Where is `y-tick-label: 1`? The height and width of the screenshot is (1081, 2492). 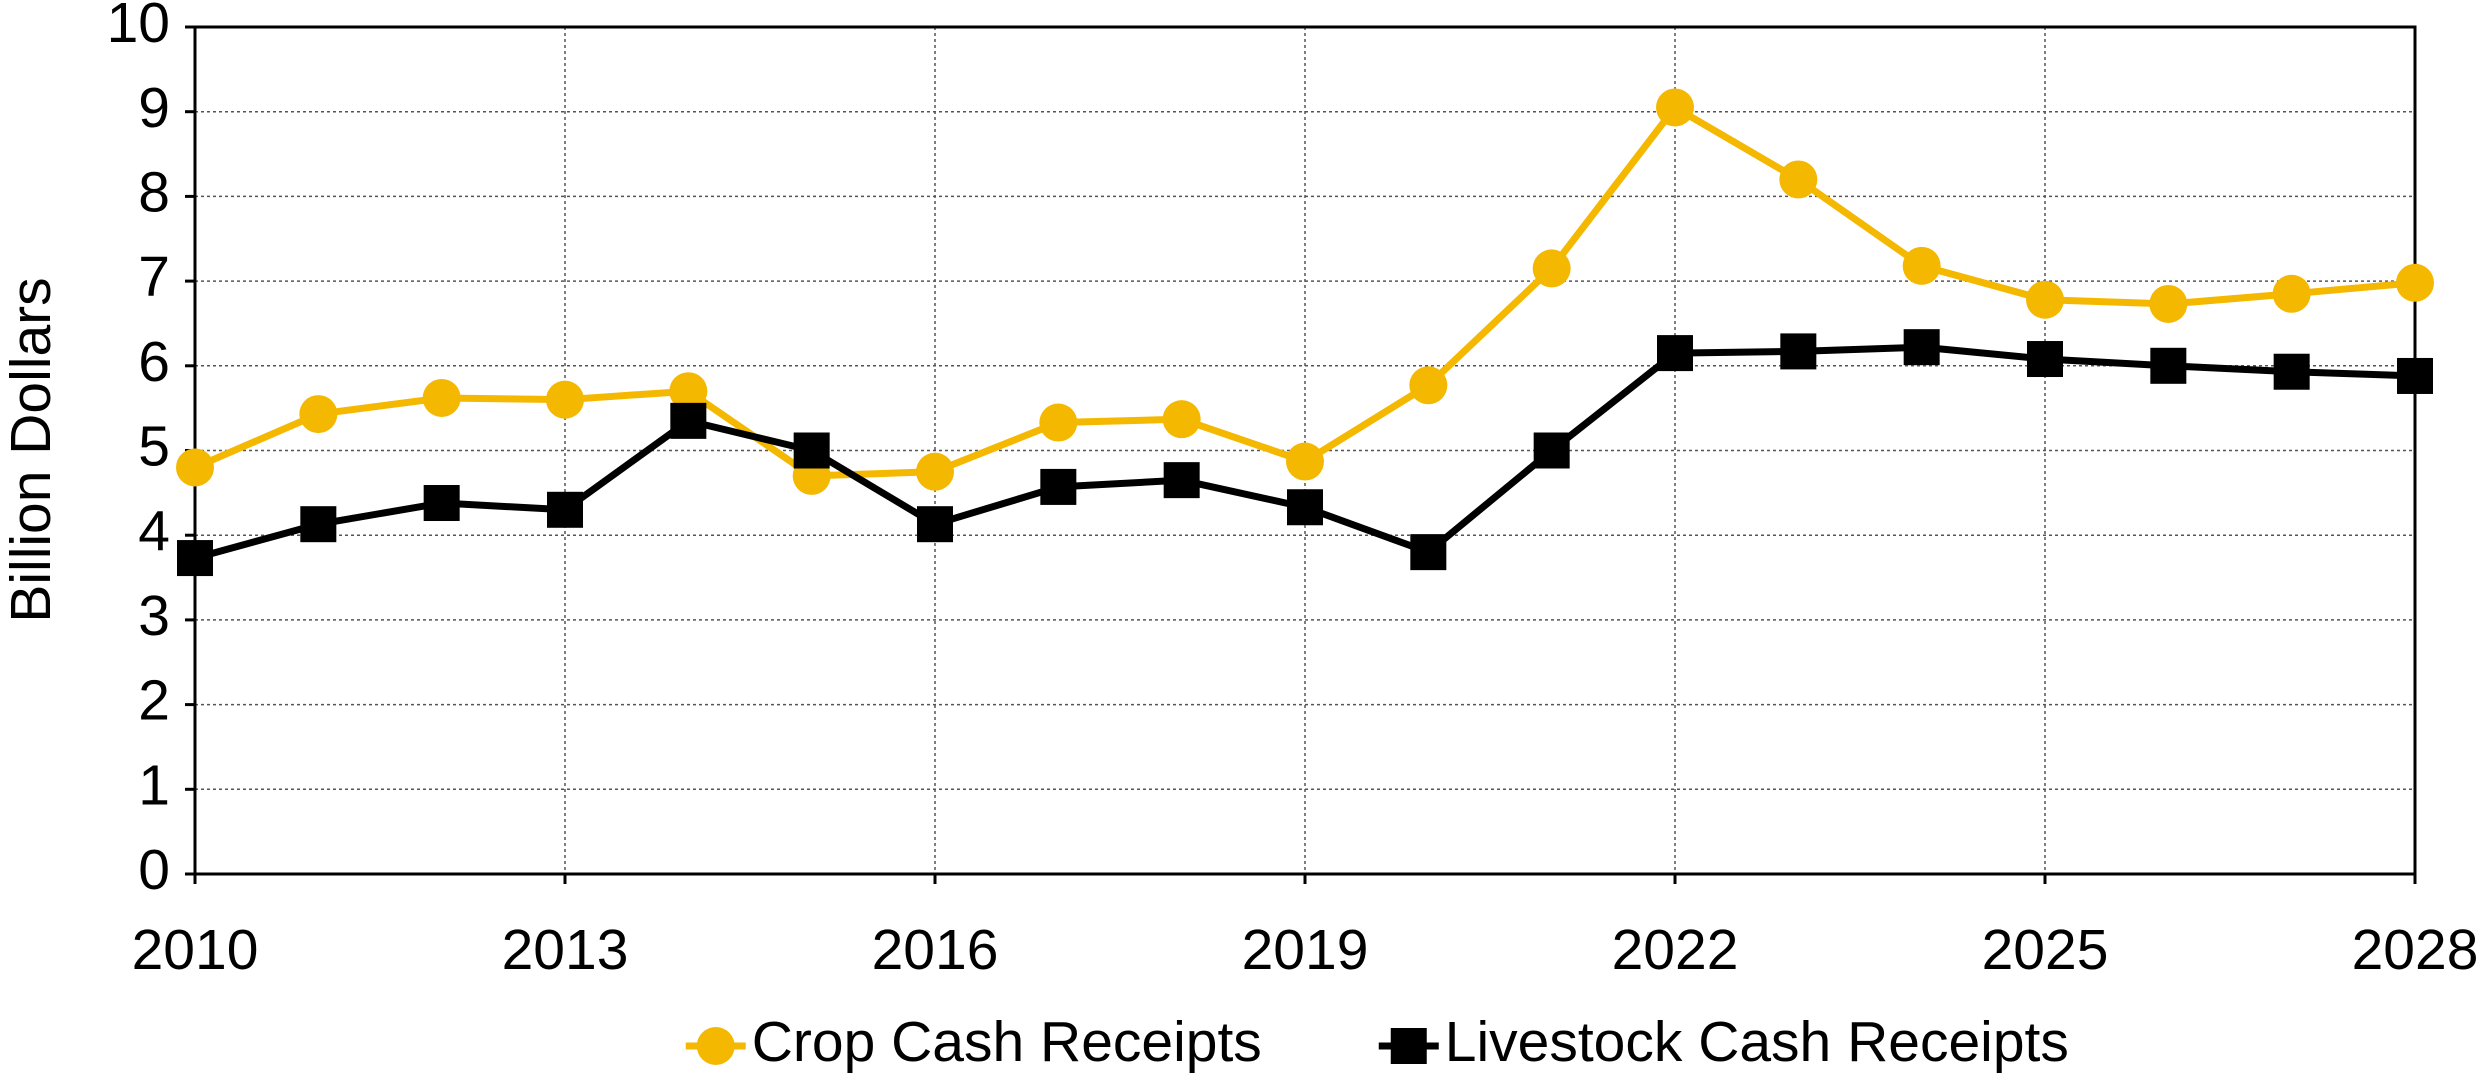 y-tick-label: 1 is located at coordinates (154, 785).